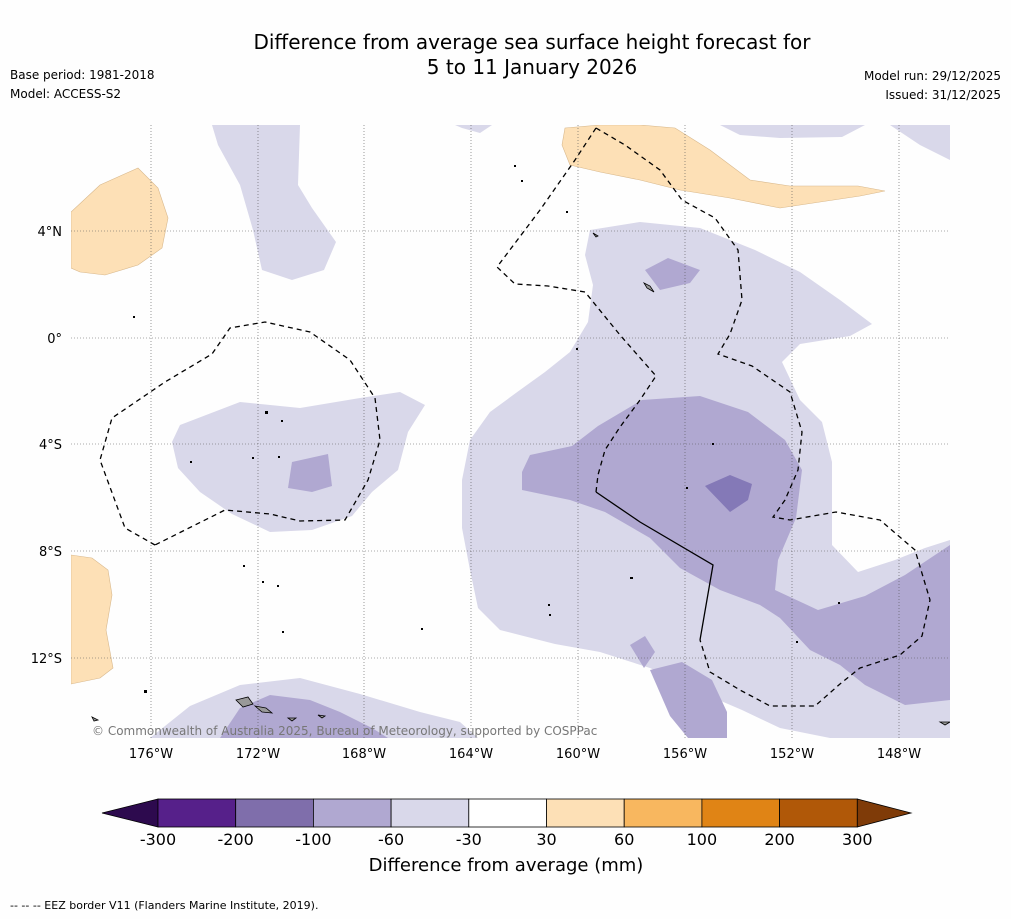 This screenshot has height=919, width=1011. What do you see at coordinates (82, 85) in the screenshot?
I see `meta-left: Base period: 1981-2018 Model: ACCESS-S2` at bounding box center [82, 85].